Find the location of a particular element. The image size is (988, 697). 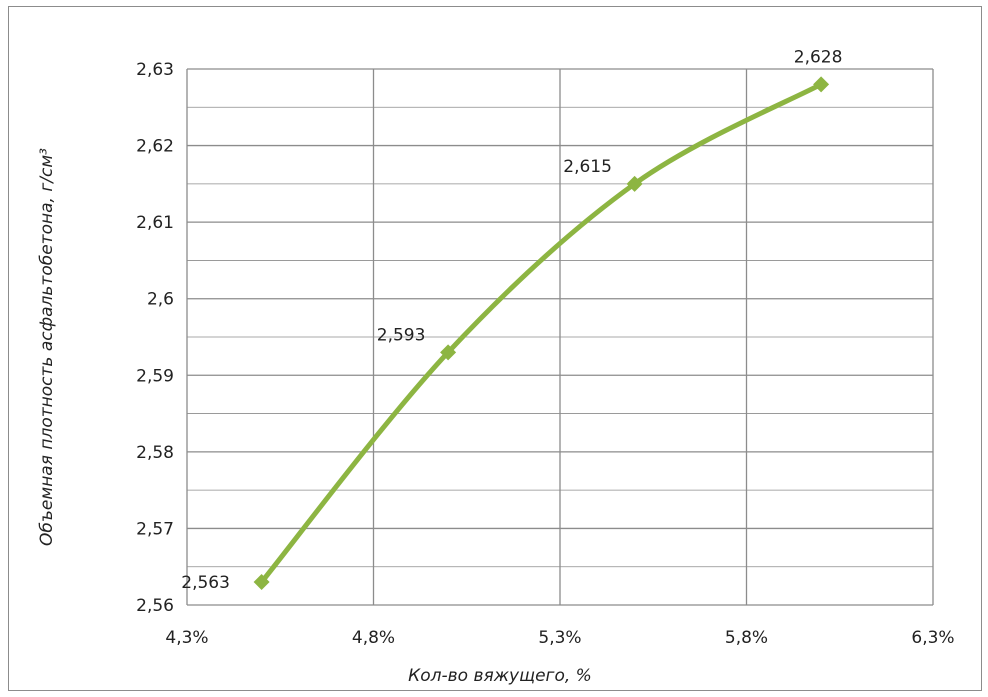

data-label: 2,593 is located at coordinates (401, 335).